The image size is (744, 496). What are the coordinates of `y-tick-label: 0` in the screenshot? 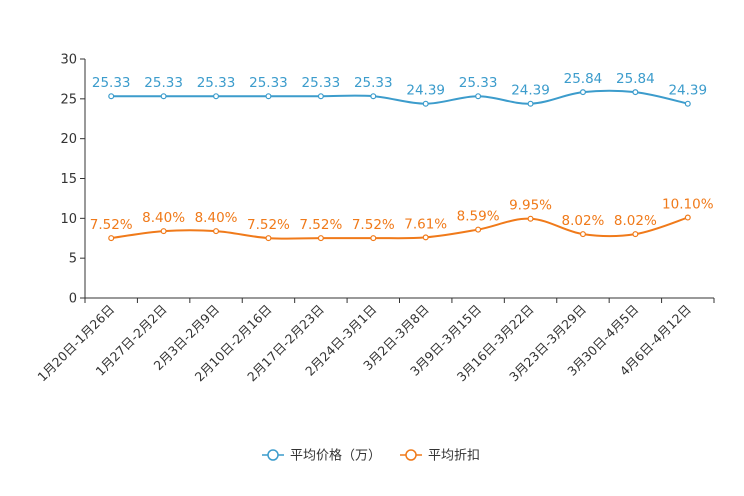 It's located at (73, 299).